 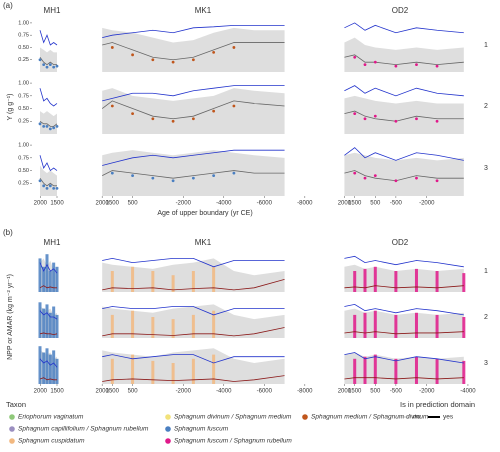 I want to click on y-tick-label: 0.25, so click(x=23, y=122).